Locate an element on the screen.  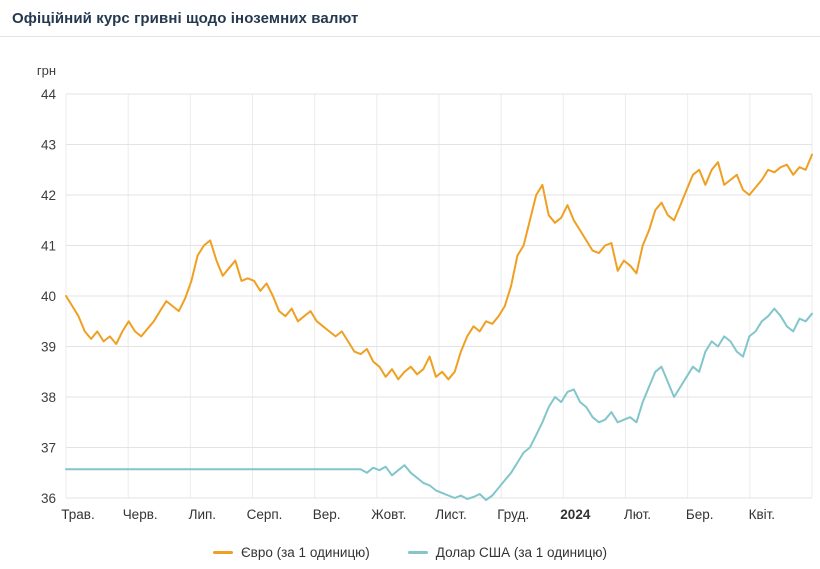
x-tick-label: Лип. is located at coordinates (202, 514).